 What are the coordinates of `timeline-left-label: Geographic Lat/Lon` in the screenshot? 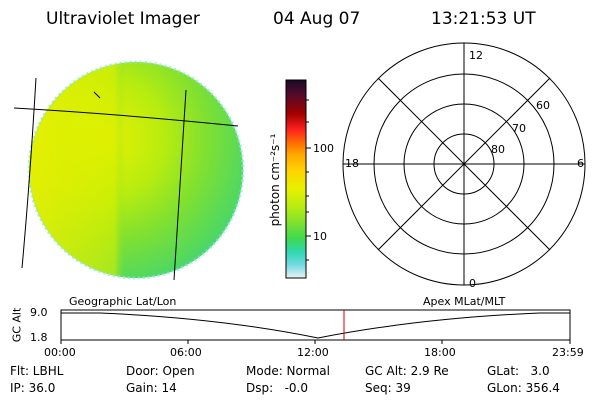 It's located at (123, 301).